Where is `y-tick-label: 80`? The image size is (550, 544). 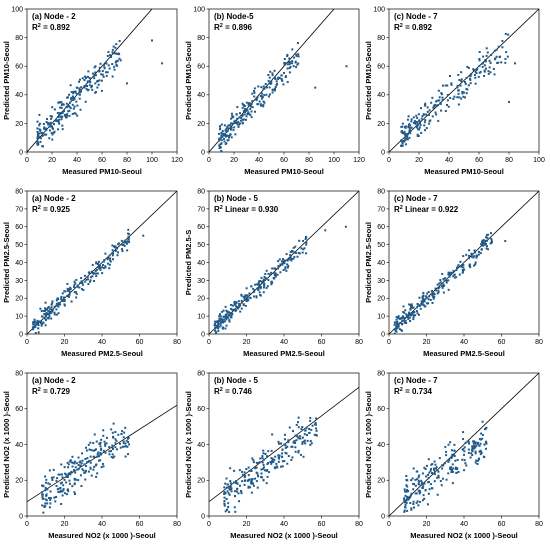 y-tick-label: 80 is located at coordinates (201, 38).